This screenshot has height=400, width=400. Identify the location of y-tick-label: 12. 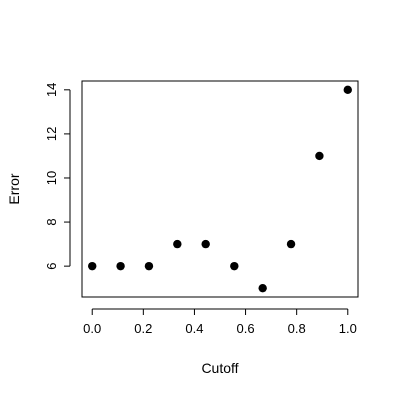
(51, 134).